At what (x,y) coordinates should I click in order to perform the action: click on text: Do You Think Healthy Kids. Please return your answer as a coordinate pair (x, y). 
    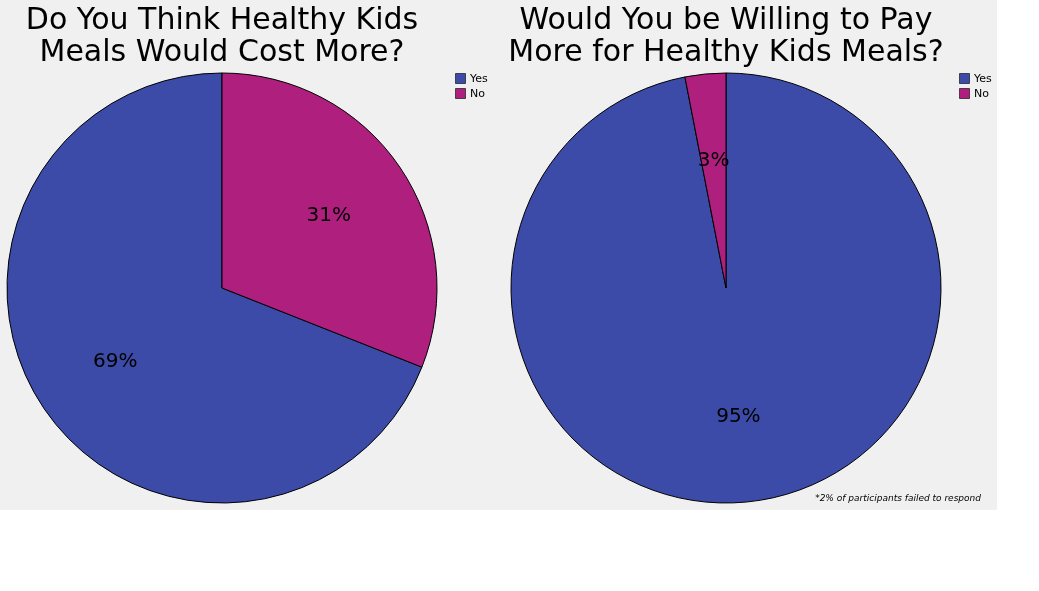
    Looking at the image, I should click on (222, 18).